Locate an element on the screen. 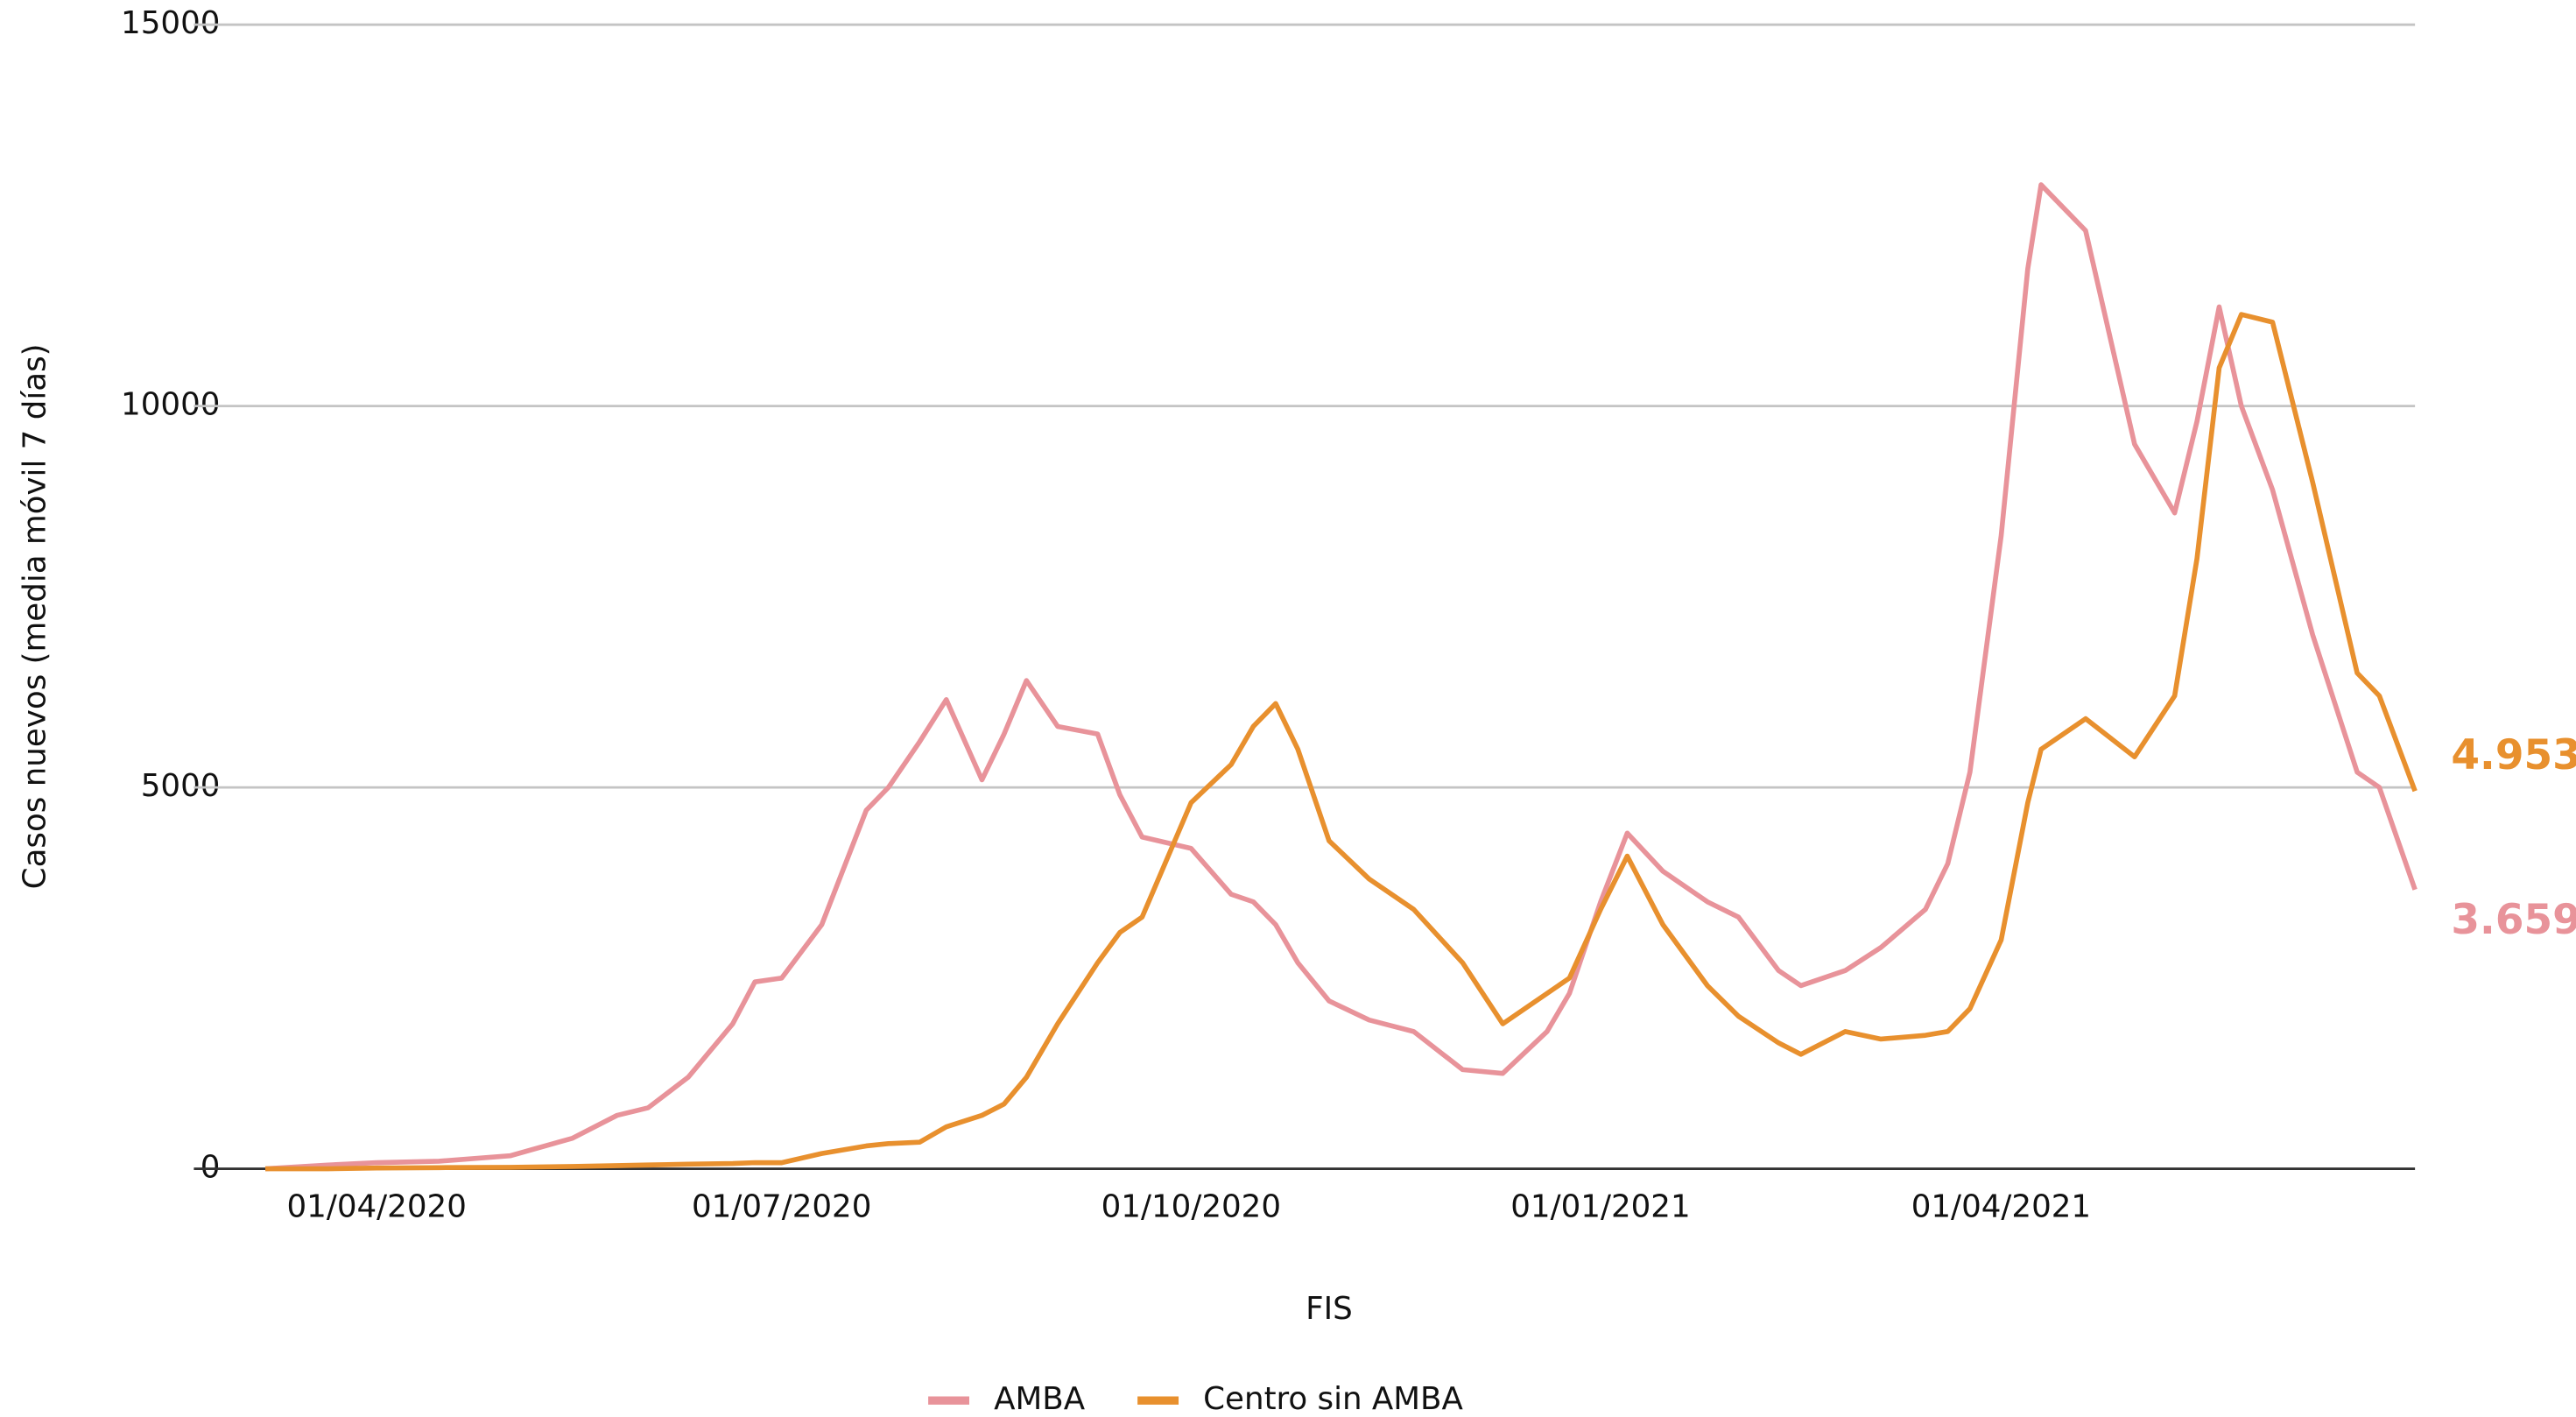 The height and width of the screenshot is (1417, 2576). y-axis-label: Casos nuevos (media móvil 7 días) is located at coordinates (35, 616).